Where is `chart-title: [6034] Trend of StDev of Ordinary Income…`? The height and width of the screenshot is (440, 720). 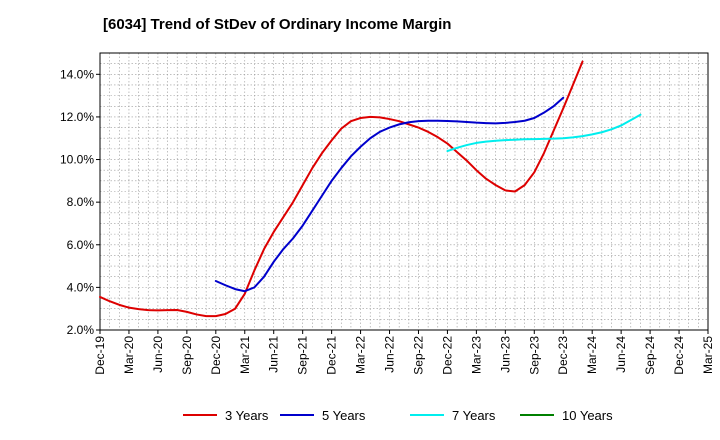 chart-title: [6034] Trend of StDev of Ordinary Income… is located at coordinates (277, 24).